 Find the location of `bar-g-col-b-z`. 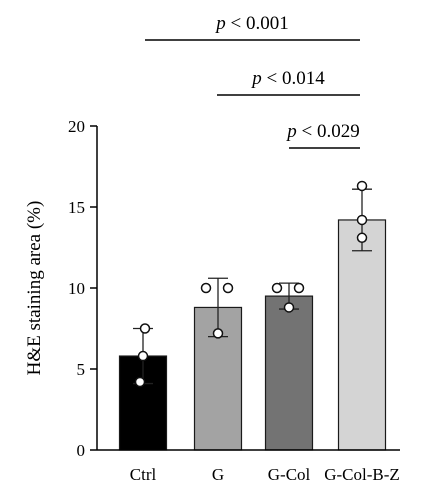

bar-g-col-b-z is located at coordinates (362, 335).